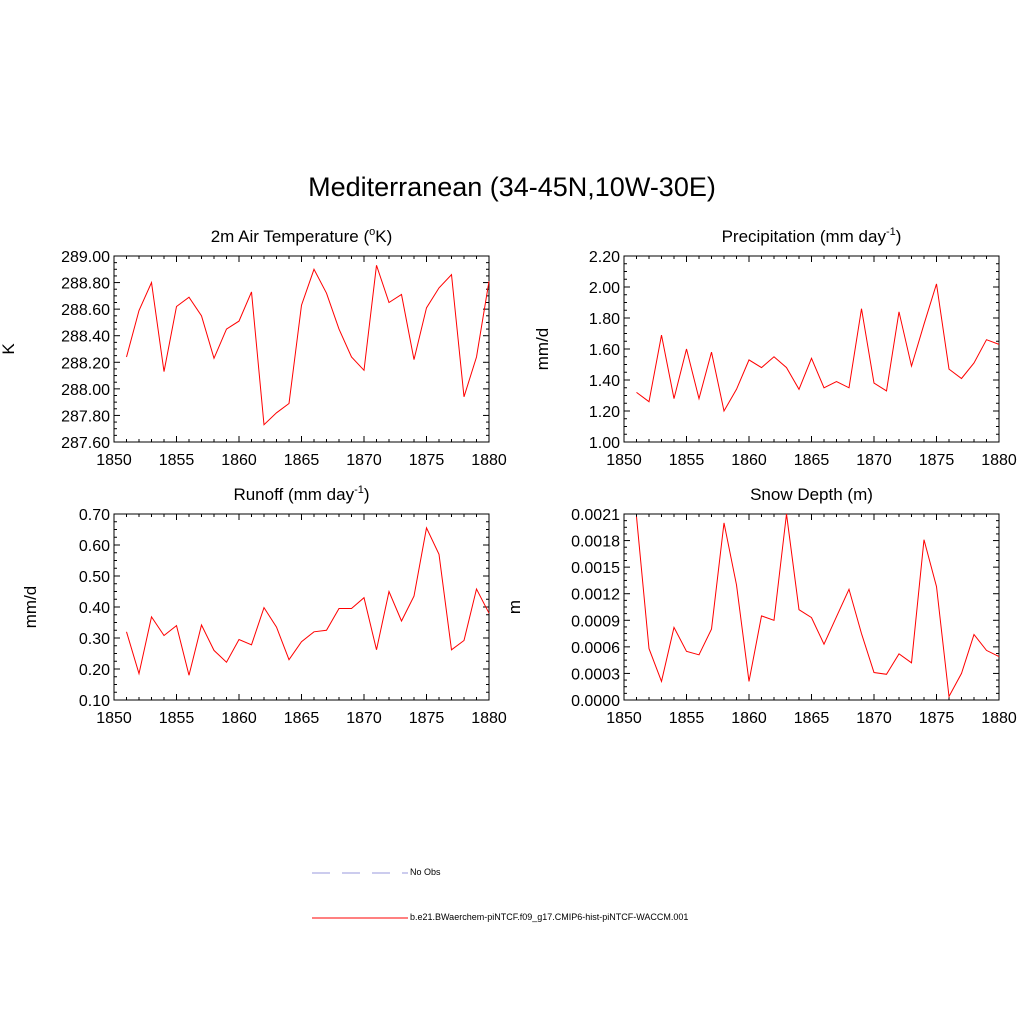 The width and height of the screenshot is (1024, 1024). What do you see at coordinates (85, 310) in the screenshot?
I see `y-tick-label: 288.60` at bounding box center [85, 310].